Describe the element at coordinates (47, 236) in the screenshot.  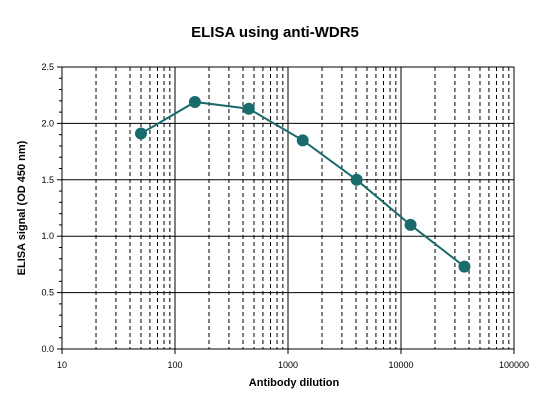
I see `y-tick-label: 1.0` at that location.